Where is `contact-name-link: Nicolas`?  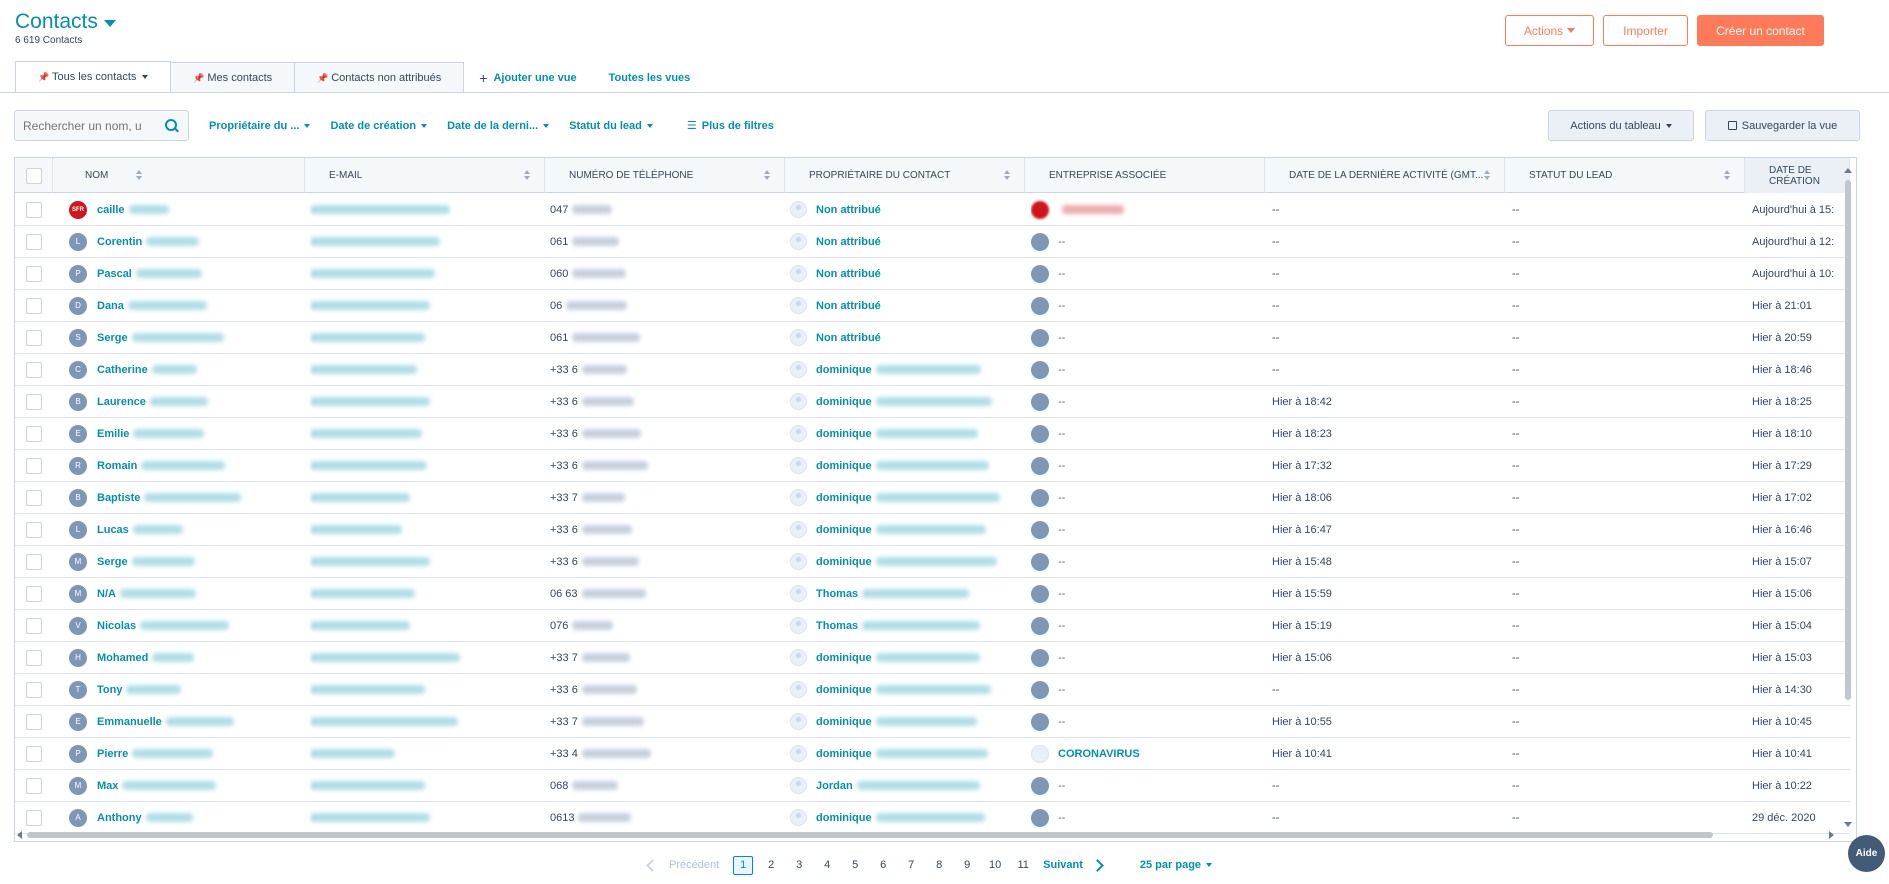
contact-name-link: Nicolas is located at coordinates (117, 625).